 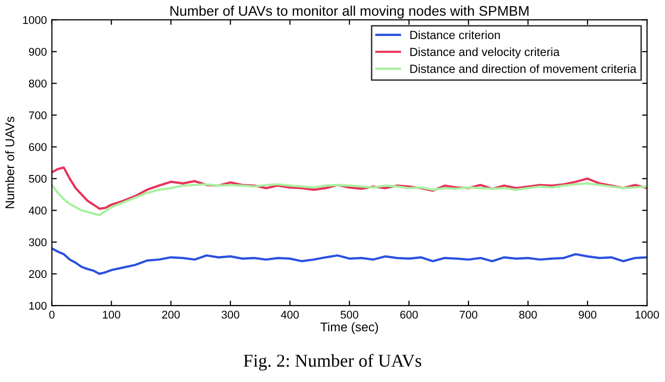 What do you see at coordinates (38, 115) in the screenshot?
I see `y-tick-label: 700` at bounding box center [38, 115].